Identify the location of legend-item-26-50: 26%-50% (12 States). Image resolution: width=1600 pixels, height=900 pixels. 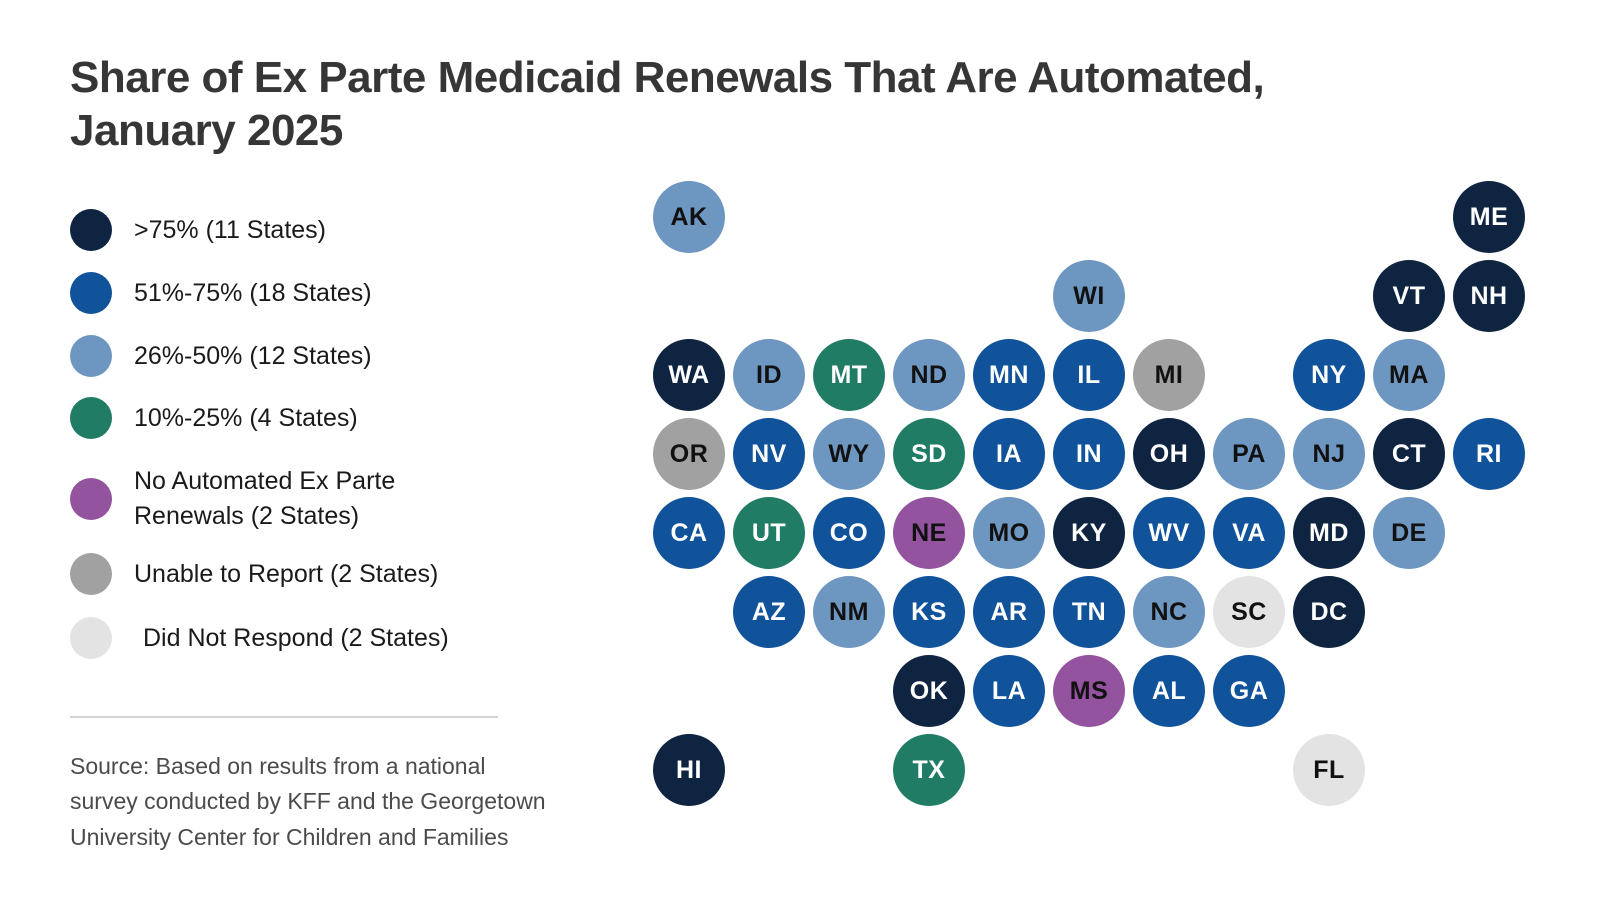
(221, 356).